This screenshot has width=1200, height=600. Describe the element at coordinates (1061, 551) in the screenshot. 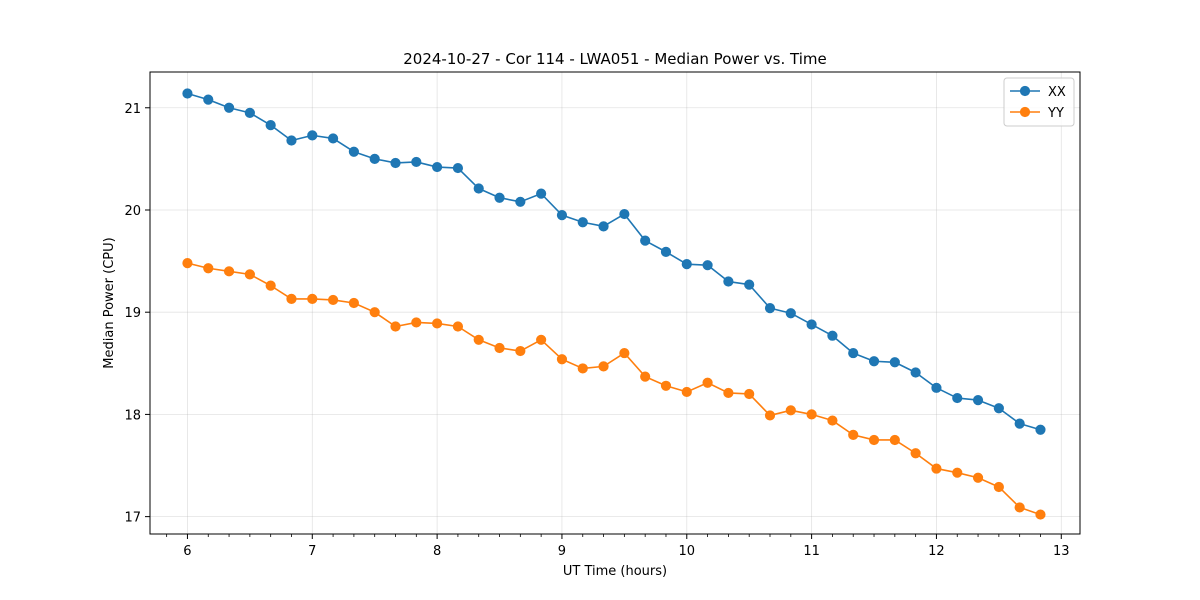

I see `x-tick-label: 13` at that location.